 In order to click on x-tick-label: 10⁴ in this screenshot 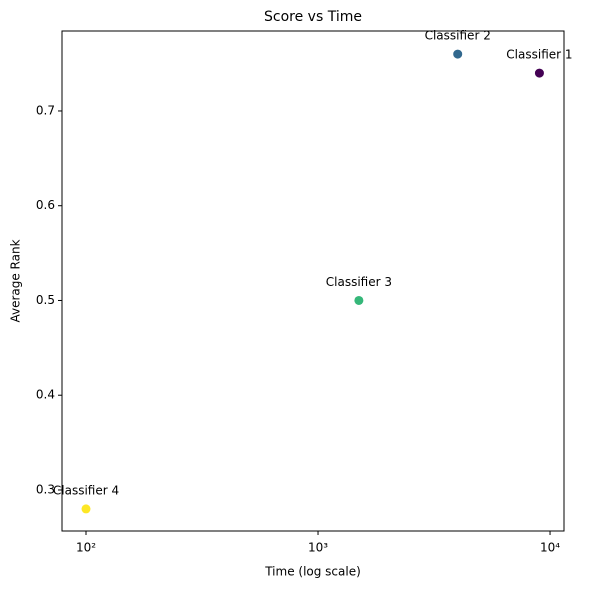, I will do `click(550, 548)`.